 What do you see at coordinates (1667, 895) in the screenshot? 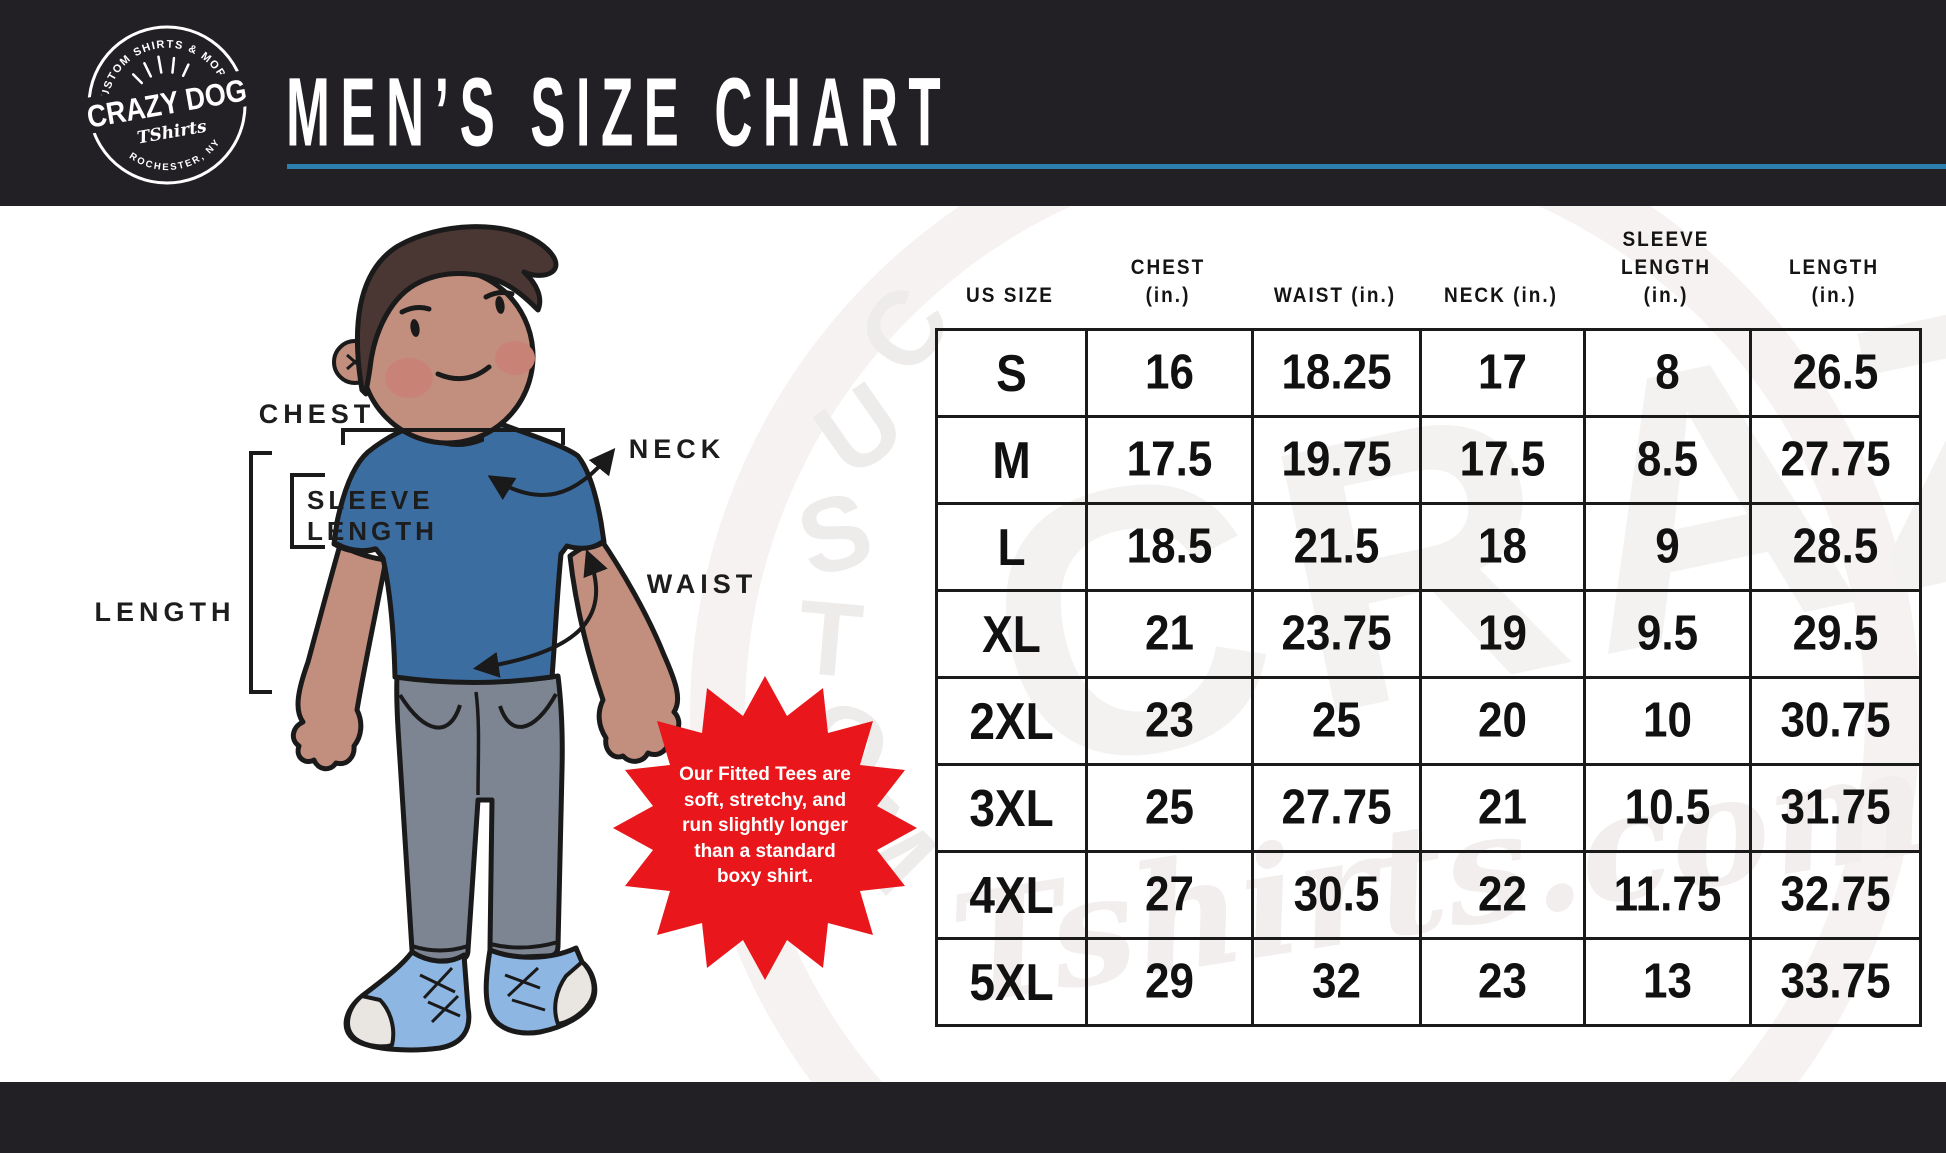
I see `sleeve-cell: 11.75` at bounding box center [1667, 895].